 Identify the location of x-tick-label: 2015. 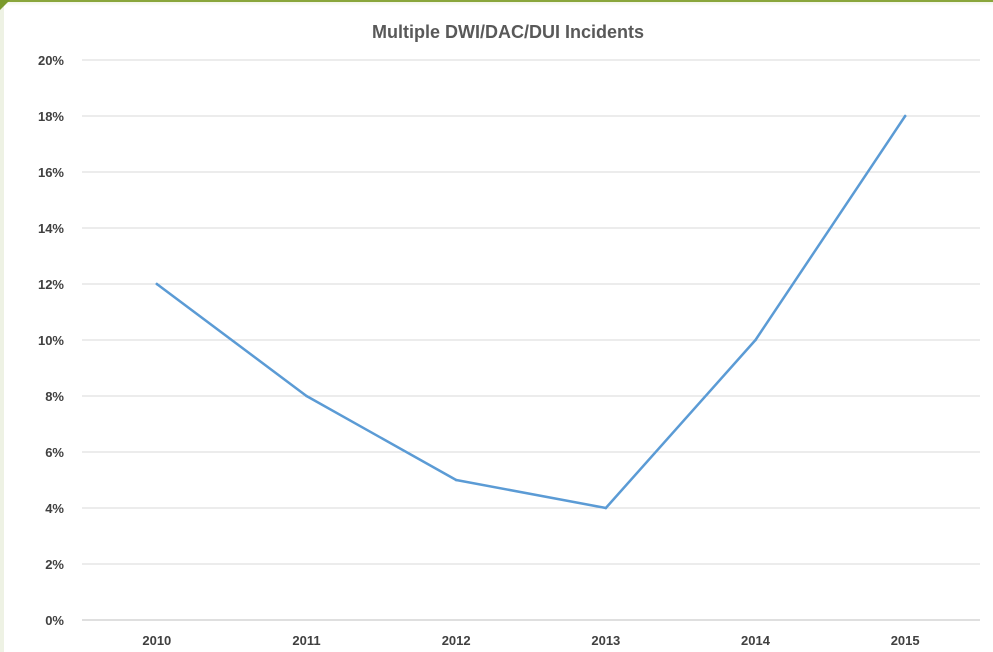
(905, 640).